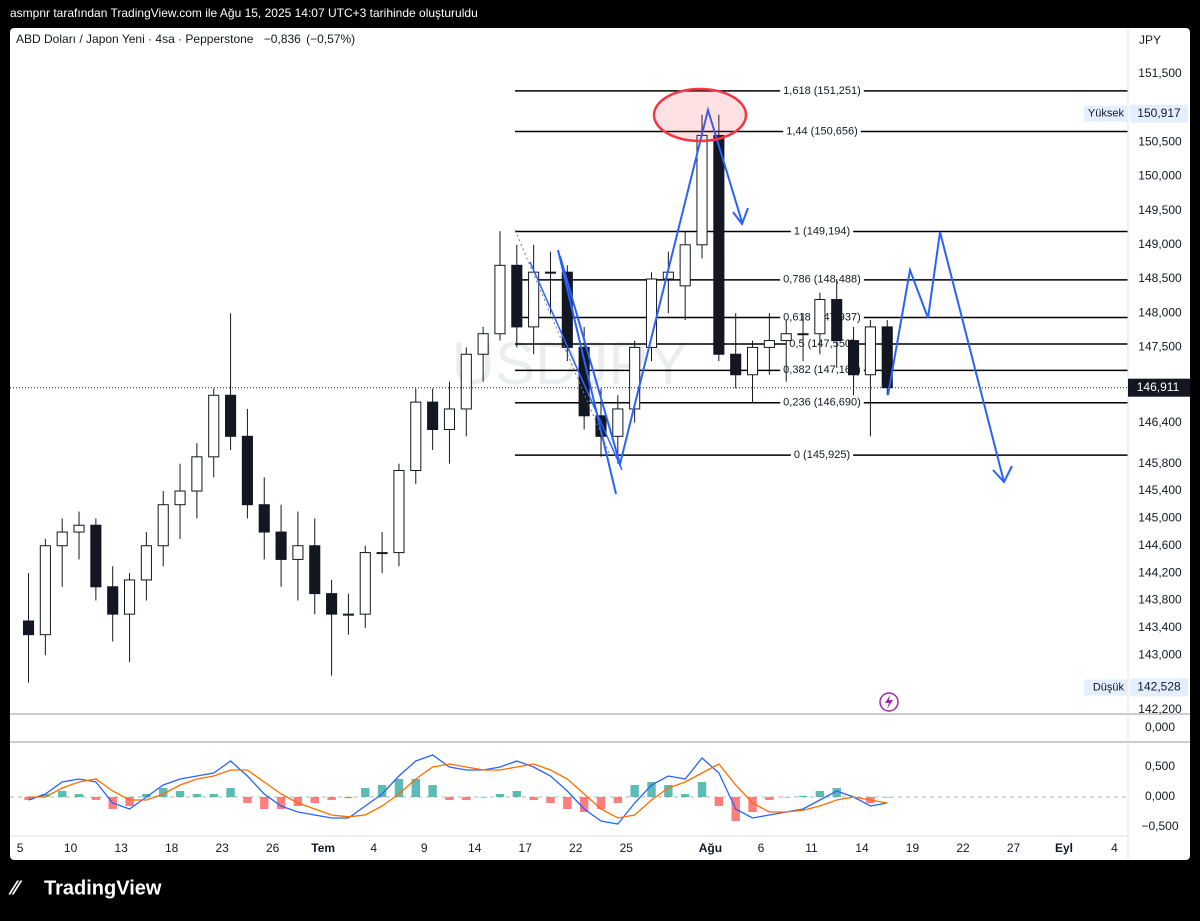  I want to click on y-tick-label: 149,000, so click(1160, 244).